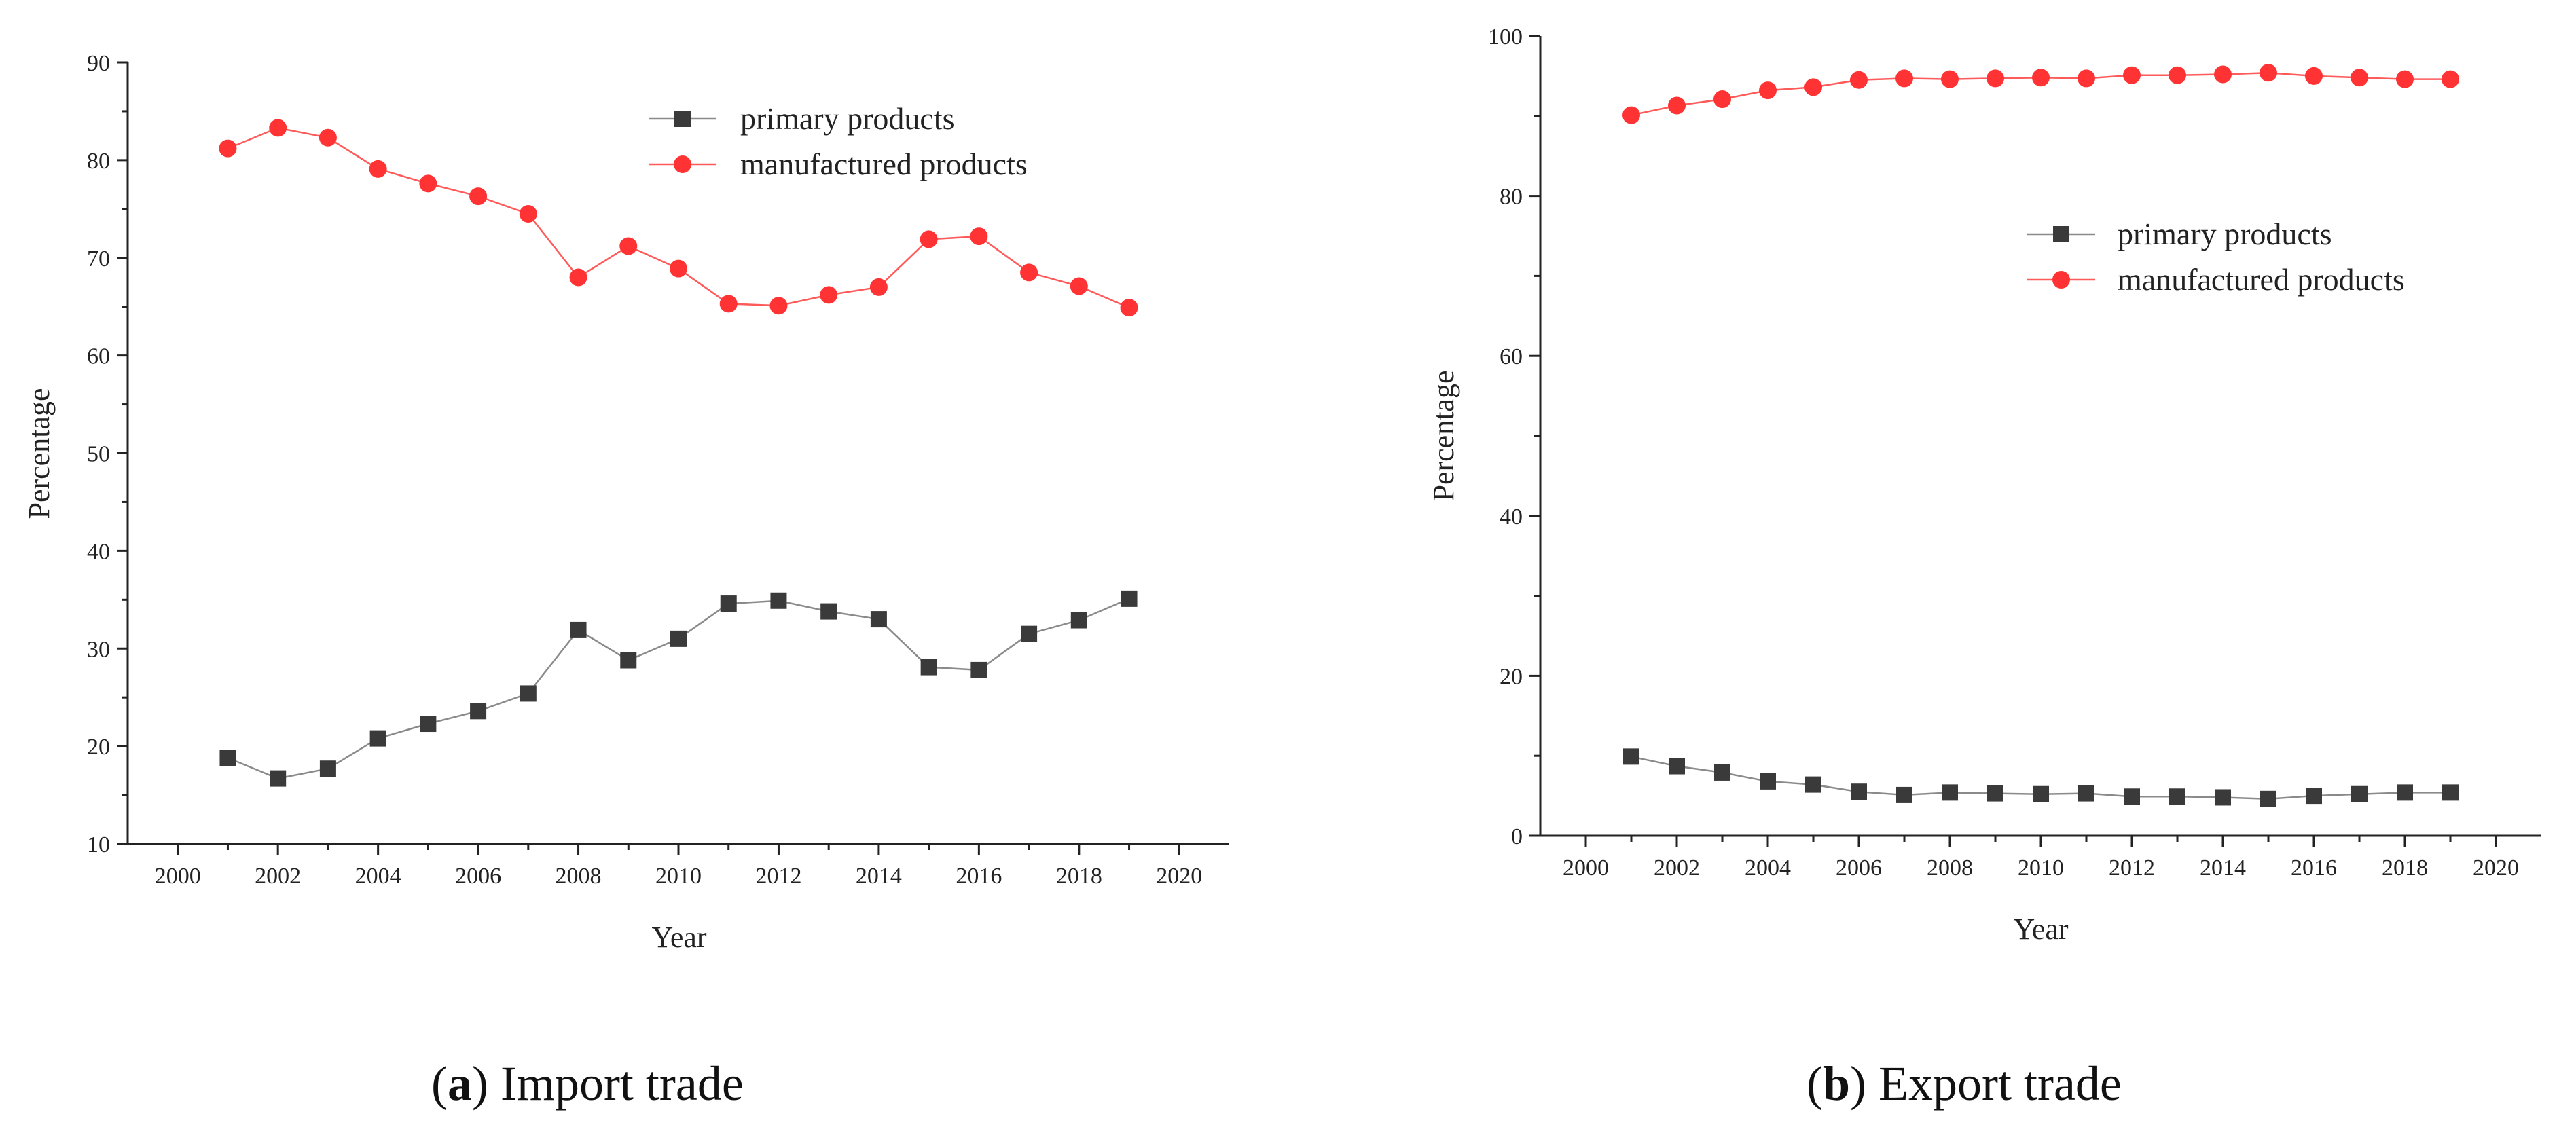  I want to click on caption-a-text: Import trade, so click(616, 1083).